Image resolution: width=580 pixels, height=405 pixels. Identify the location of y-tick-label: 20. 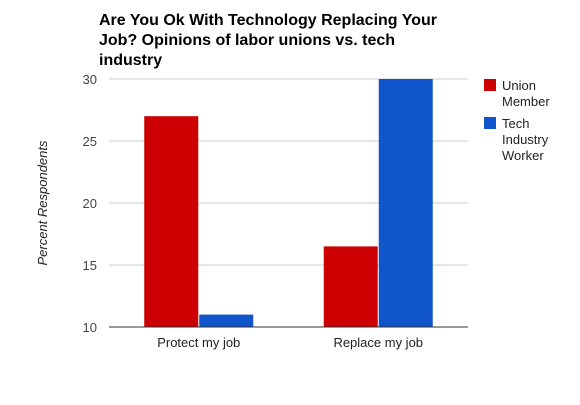
(90, 203).